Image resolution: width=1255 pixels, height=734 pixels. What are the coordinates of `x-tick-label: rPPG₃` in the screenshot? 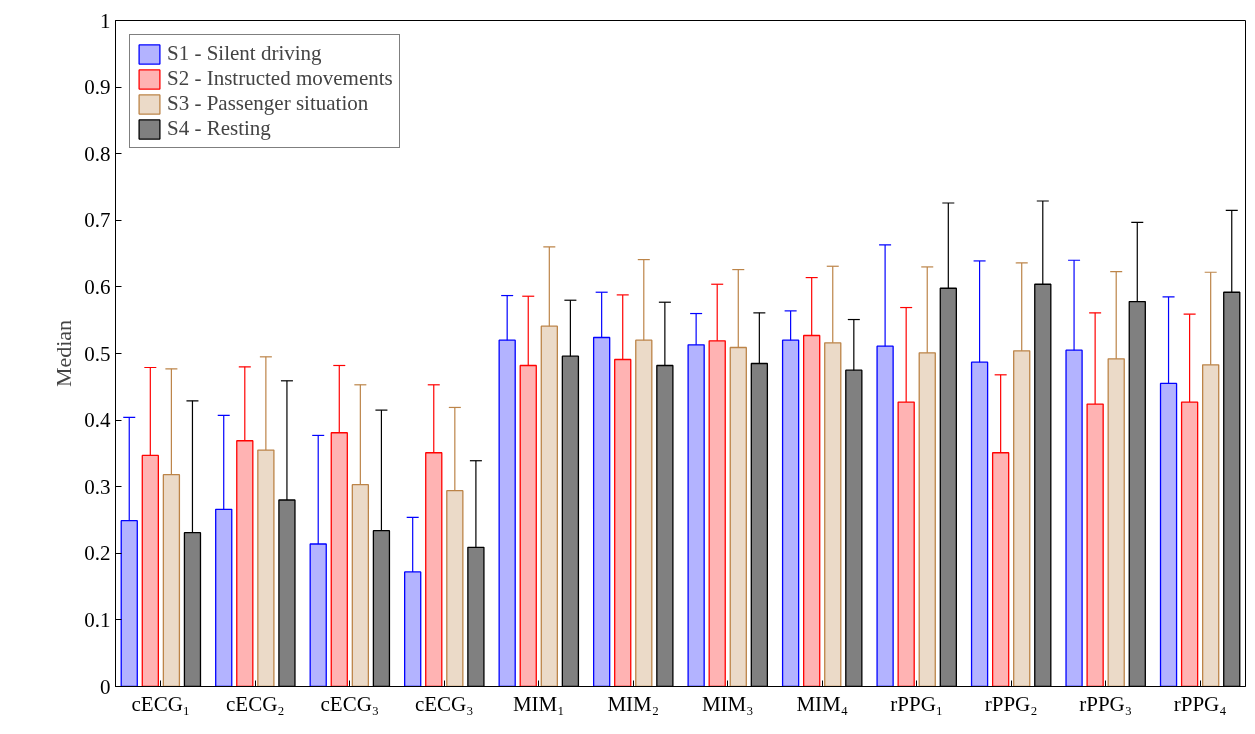 It's located at (1106, 703).